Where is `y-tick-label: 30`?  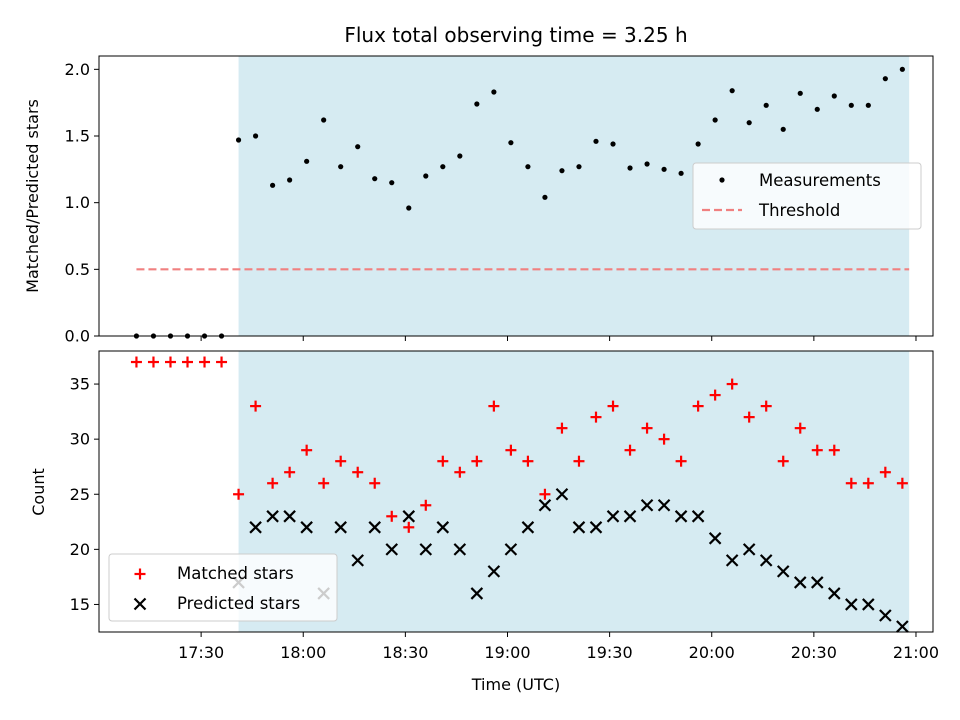 y-tick-label: 30 is located at coordinates (80, 439).